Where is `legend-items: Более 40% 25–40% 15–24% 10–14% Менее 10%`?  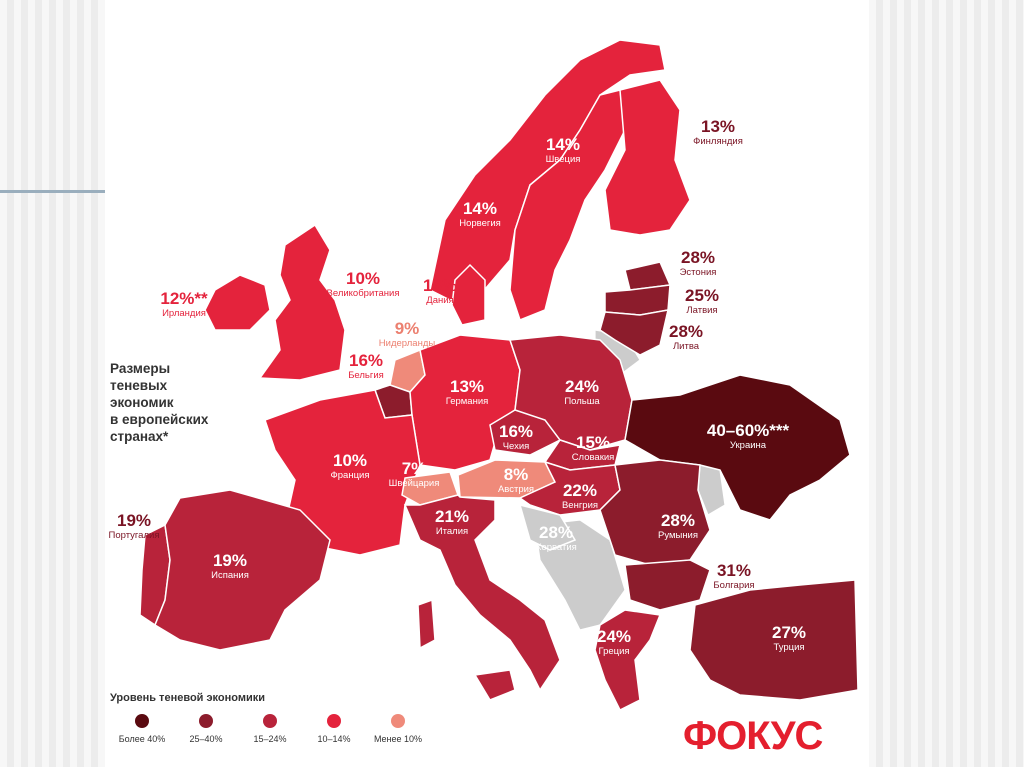 legend-items: Более 40% 25–40% 15–24% 10–14% Менее 10% is located at coordinates (270, 729).